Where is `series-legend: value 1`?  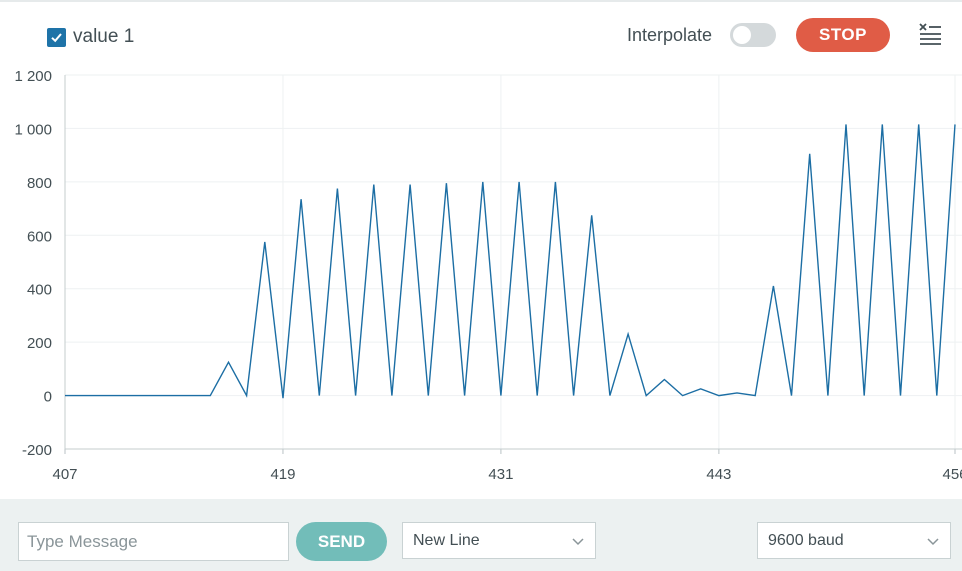
series-legend: value 1 is located at coordinates (90, 37).